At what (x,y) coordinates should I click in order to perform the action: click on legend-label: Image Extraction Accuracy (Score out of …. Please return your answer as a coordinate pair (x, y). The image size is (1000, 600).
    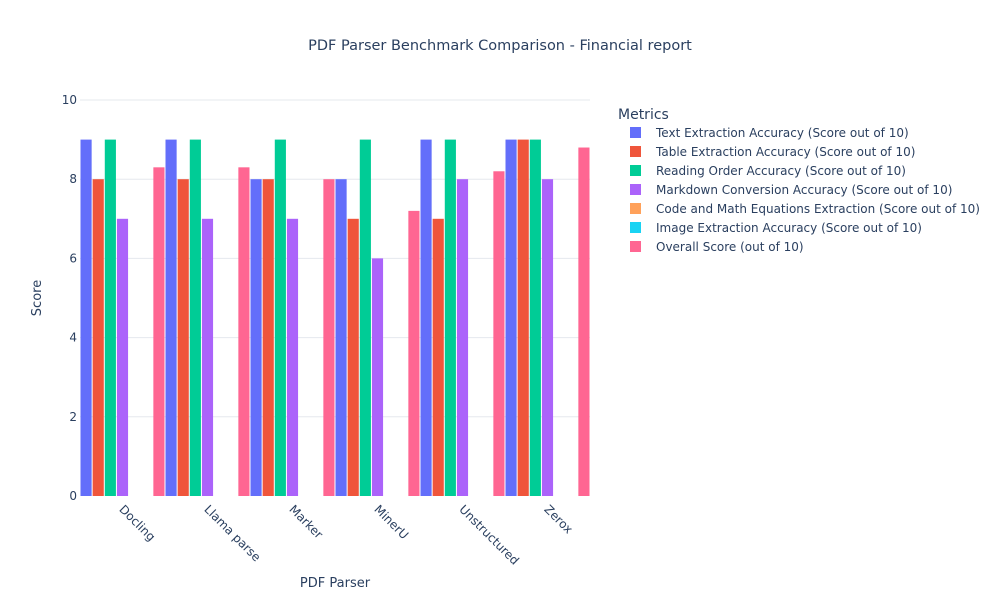
    Looking at the image, I should click on (789, 228).